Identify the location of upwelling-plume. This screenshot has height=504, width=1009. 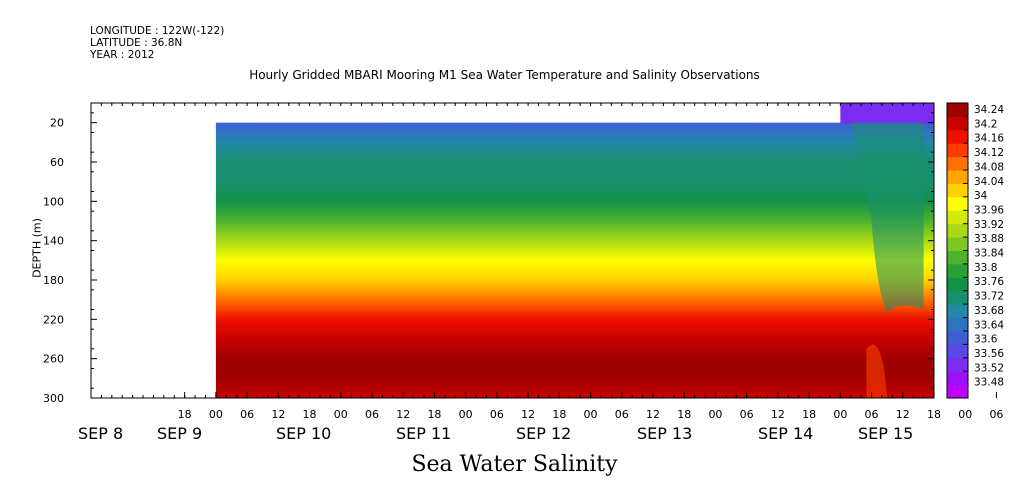
(887, 218).